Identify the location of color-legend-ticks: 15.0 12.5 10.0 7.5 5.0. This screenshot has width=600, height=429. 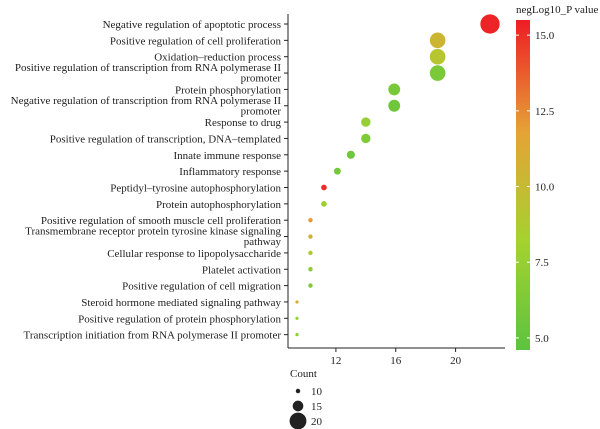
(535, 187).